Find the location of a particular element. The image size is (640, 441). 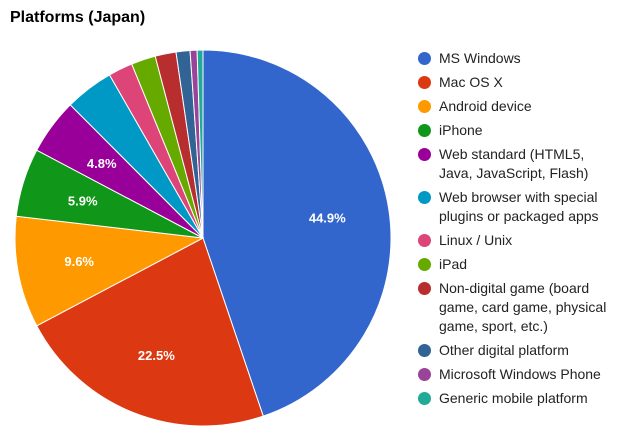

legend-label: Generic mobile platform is located at coordinates (513, 398).